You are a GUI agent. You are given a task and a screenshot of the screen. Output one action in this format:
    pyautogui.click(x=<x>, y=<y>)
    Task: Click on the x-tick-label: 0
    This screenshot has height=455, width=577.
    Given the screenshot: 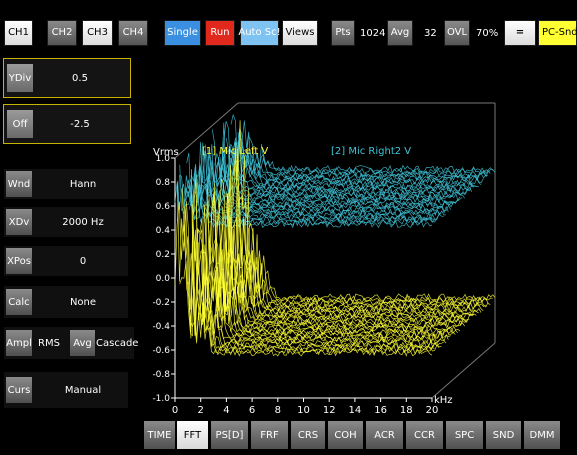 What is the action you would take?
    pyautogui.click(x=175, y=410)
    